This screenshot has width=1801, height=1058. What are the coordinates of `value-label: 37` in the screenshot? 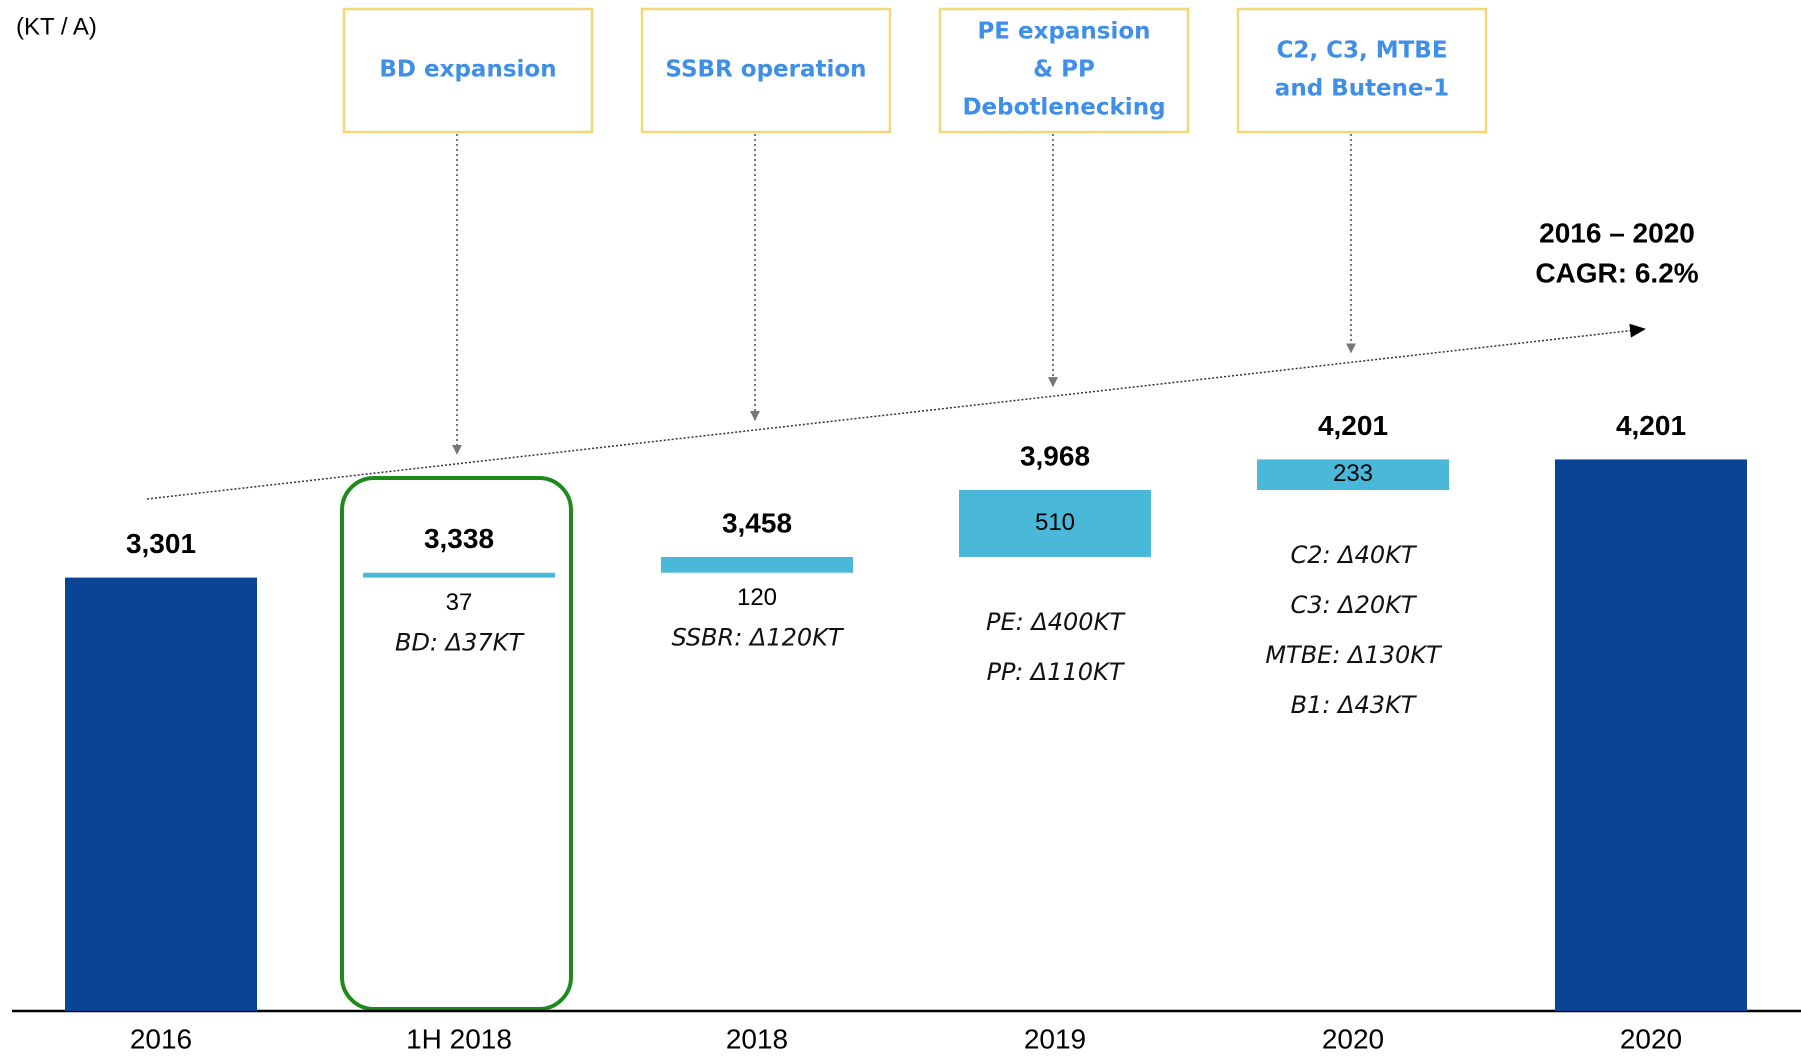 It's located at (459, 602).